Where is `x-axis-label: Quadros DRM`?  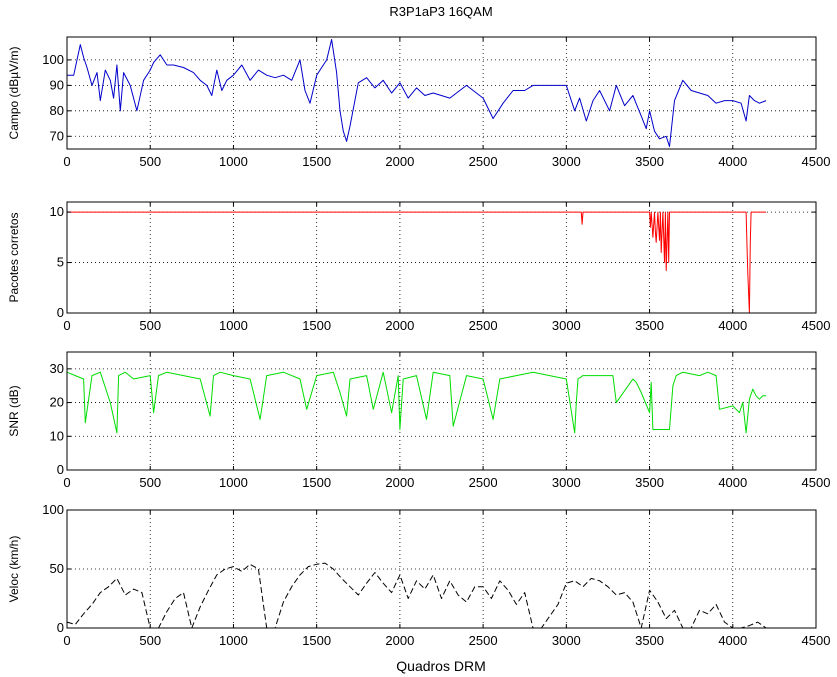 x-axis-label: Quadros DRM is located at coordinates (440, 666).